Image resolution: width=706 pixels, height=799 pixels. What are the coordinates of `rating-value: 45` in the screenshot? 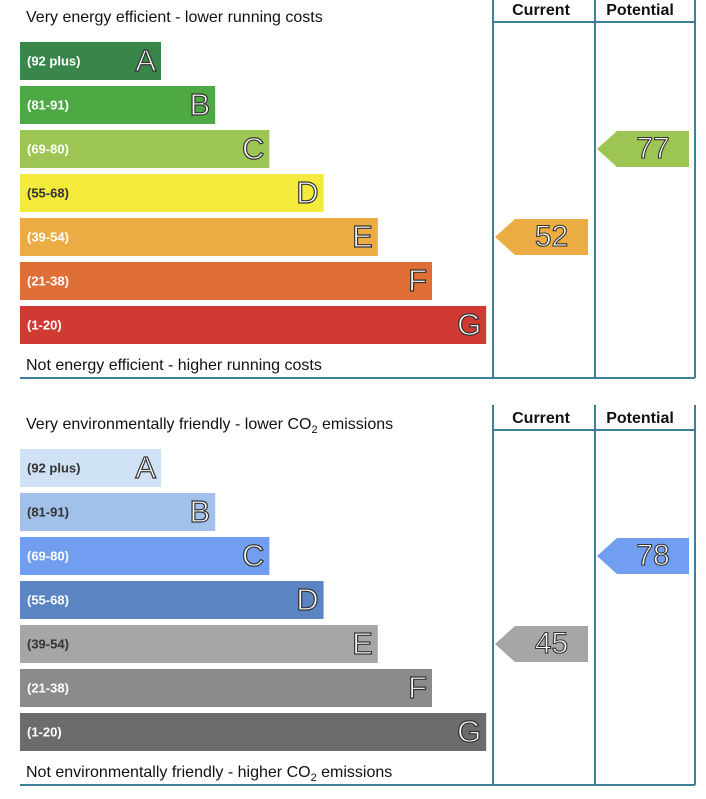 It's located at (551, 643).